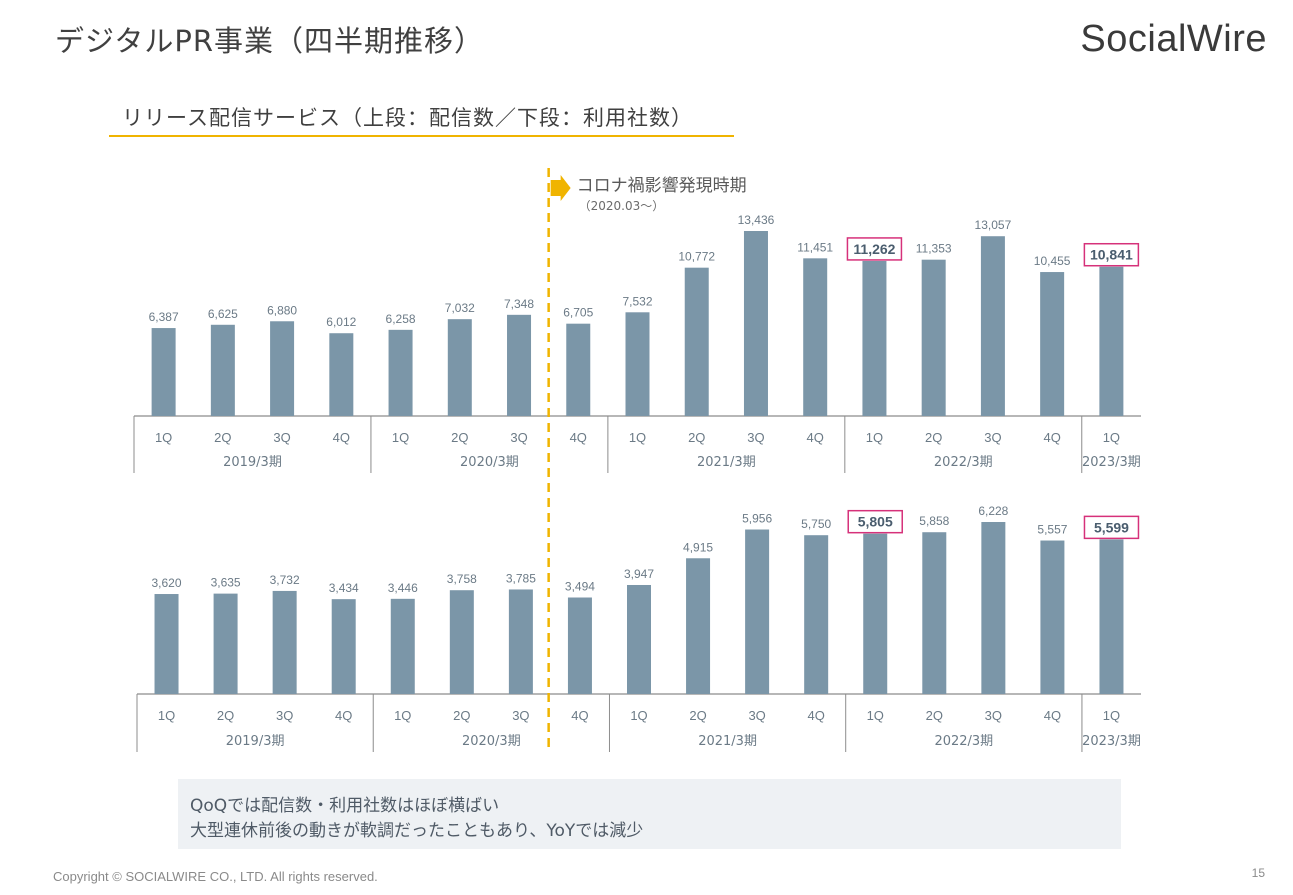 This screenshot has width=1293, height=895. What do you see at coordinates (993, 225) in the screenshot?
I see `data-label-0-14: 13,057` at bounding box center [993, 225].